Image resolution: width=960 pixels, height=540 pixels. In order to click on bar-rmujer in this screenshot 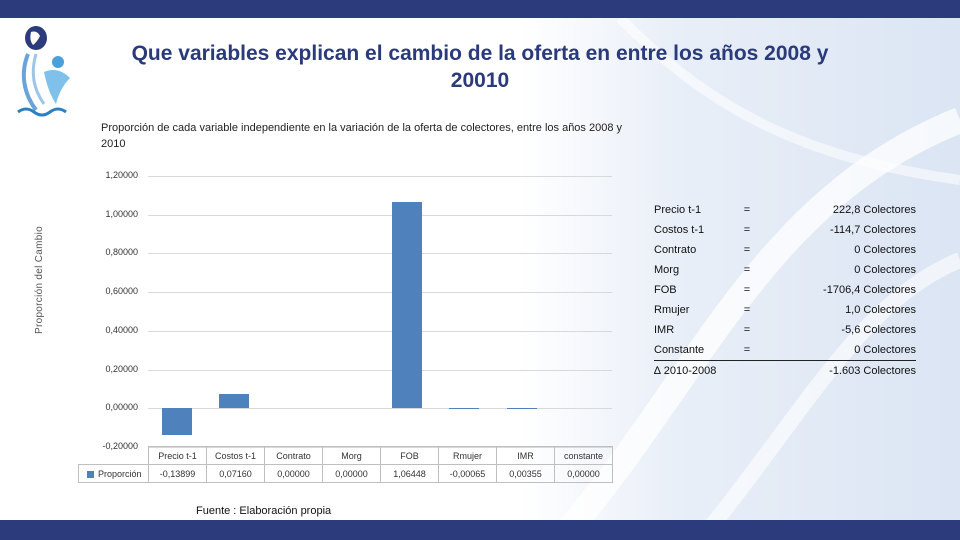, I will do `click(464, 409)`.